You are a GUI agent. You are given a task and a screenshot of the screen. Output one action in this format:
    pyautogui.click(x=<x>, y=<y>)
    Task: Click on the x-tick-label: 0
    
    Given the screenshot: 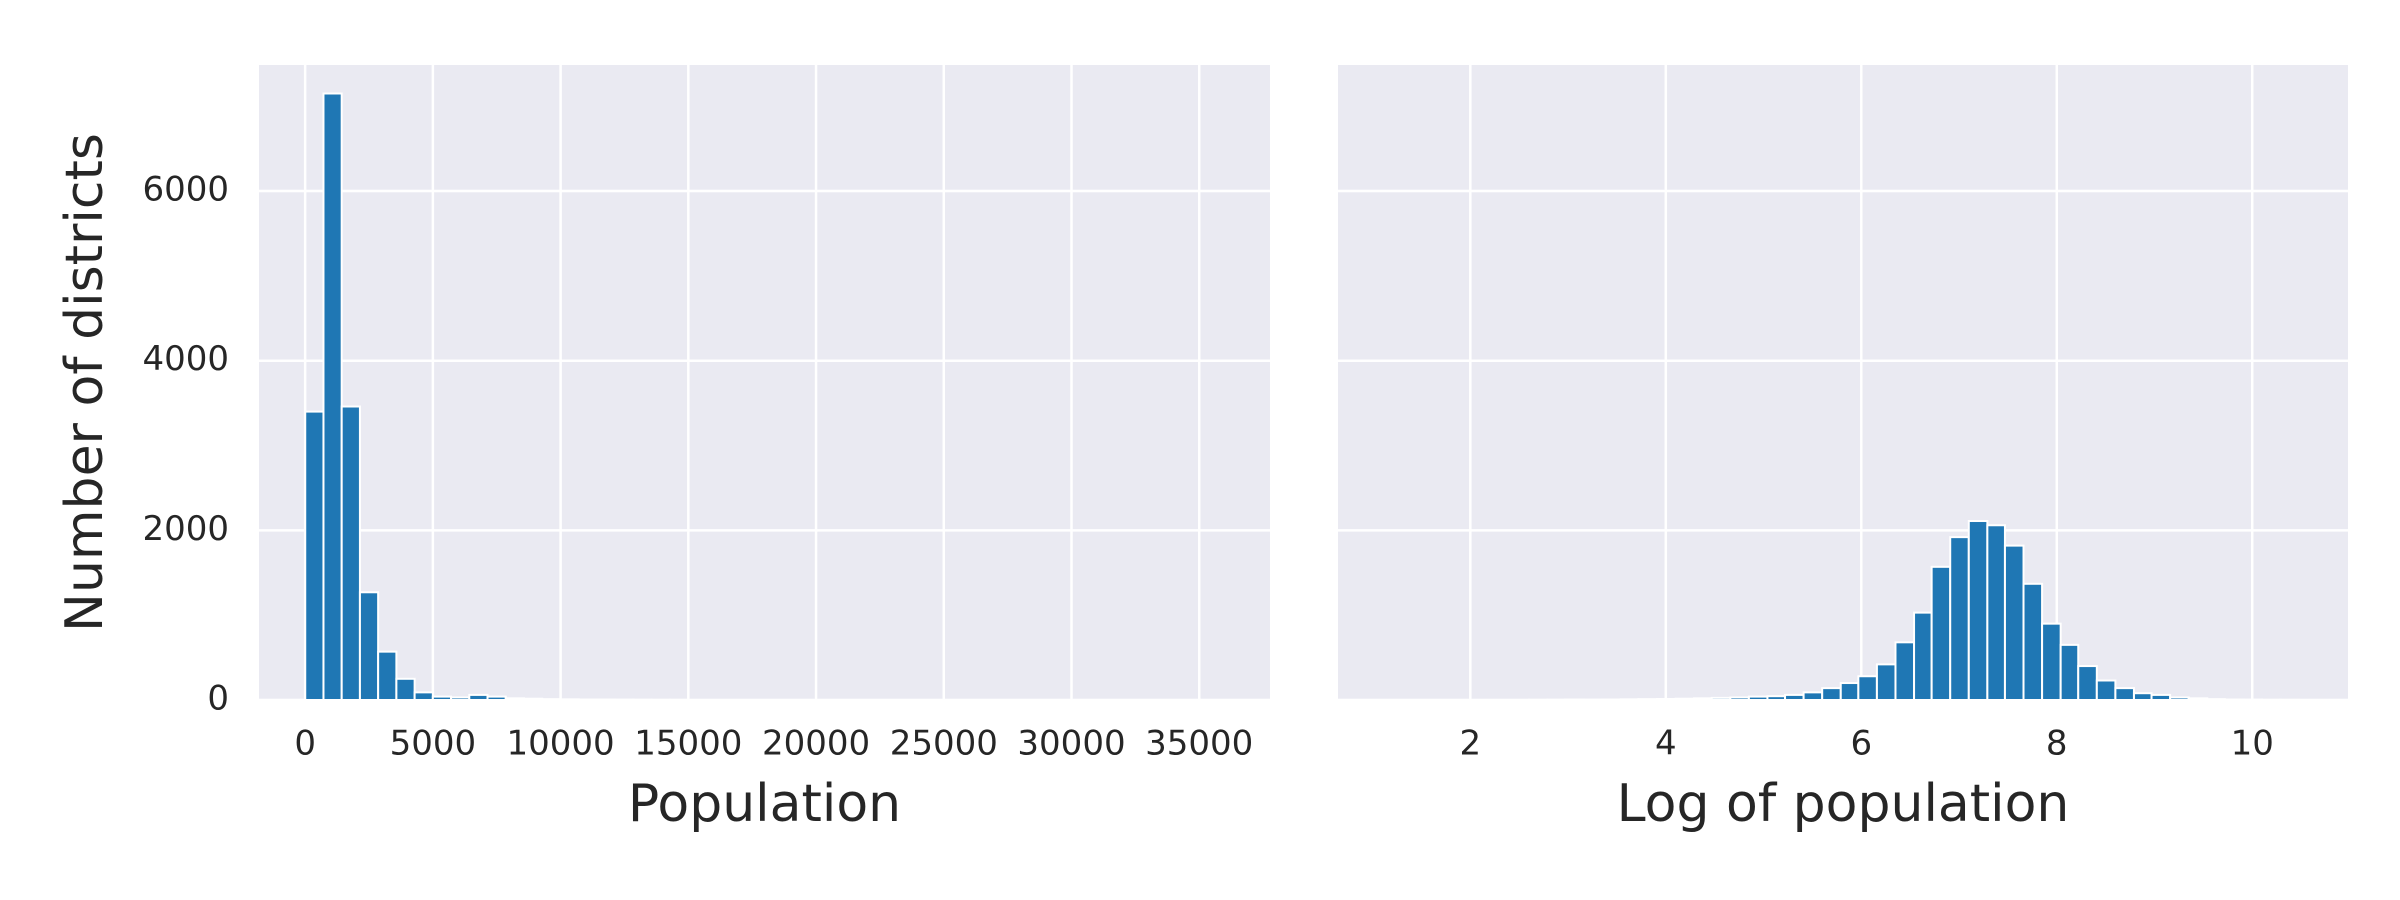 What is the action you would take?
    pyautogui.click(x=305, y=744)
    